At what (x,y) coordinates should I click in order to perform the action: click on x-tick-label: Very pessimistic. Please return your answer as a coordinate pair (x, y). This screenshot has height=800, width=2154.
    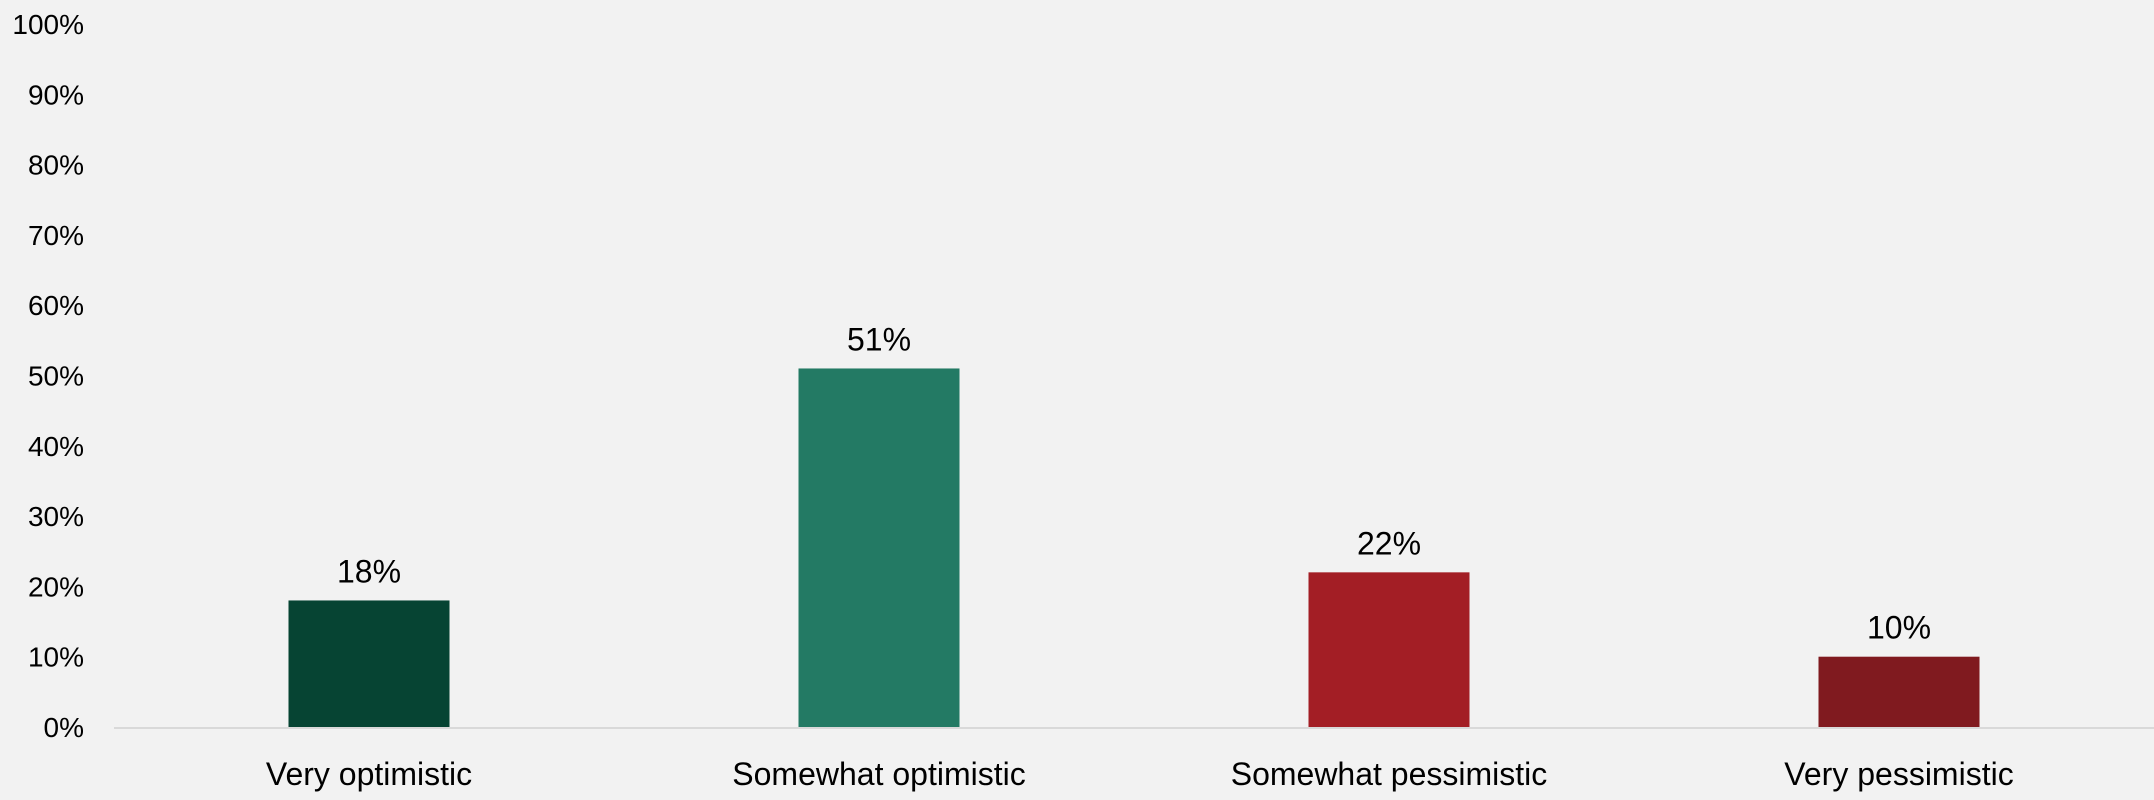
    Looking at the image, I should click on (1898, 774).